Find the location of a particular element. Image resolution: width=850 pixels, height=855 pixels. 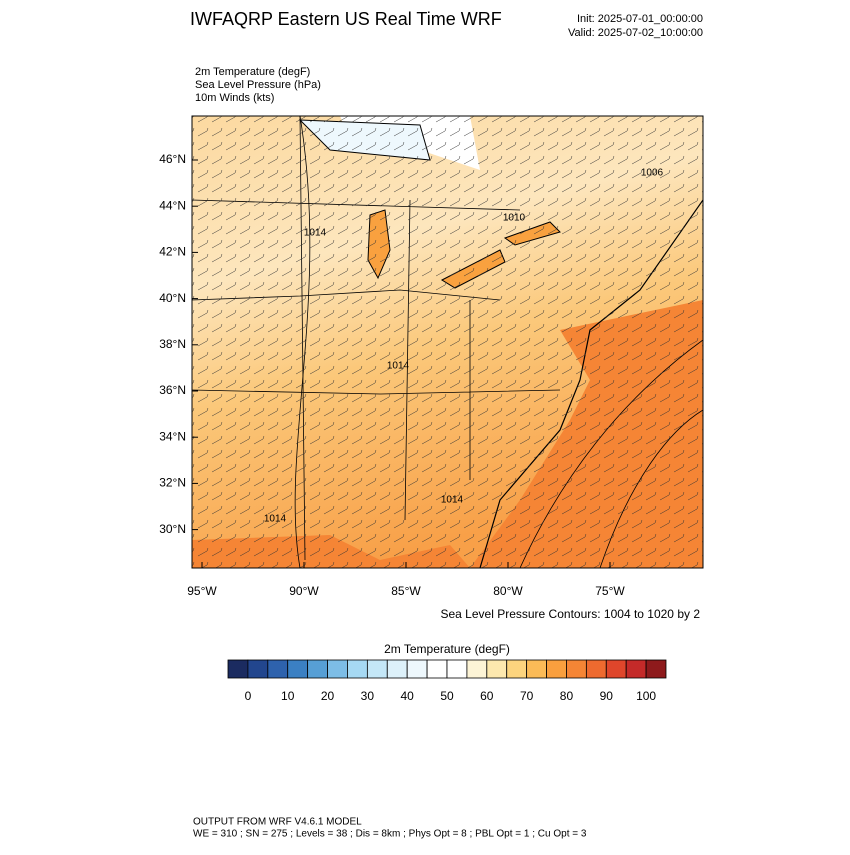

colorbar-tick-label: 100 is located at coordinates (646, 696).